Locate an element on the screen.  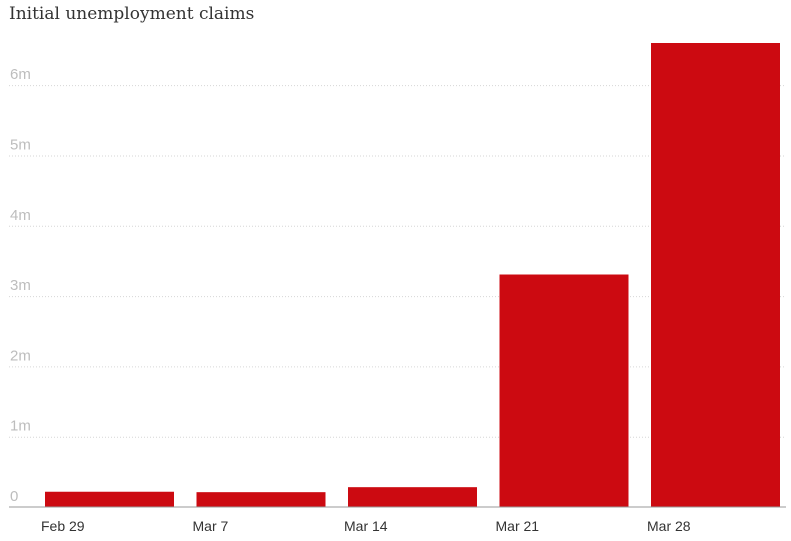
y-tick-label: 5m is located at coordinates (20, 144).